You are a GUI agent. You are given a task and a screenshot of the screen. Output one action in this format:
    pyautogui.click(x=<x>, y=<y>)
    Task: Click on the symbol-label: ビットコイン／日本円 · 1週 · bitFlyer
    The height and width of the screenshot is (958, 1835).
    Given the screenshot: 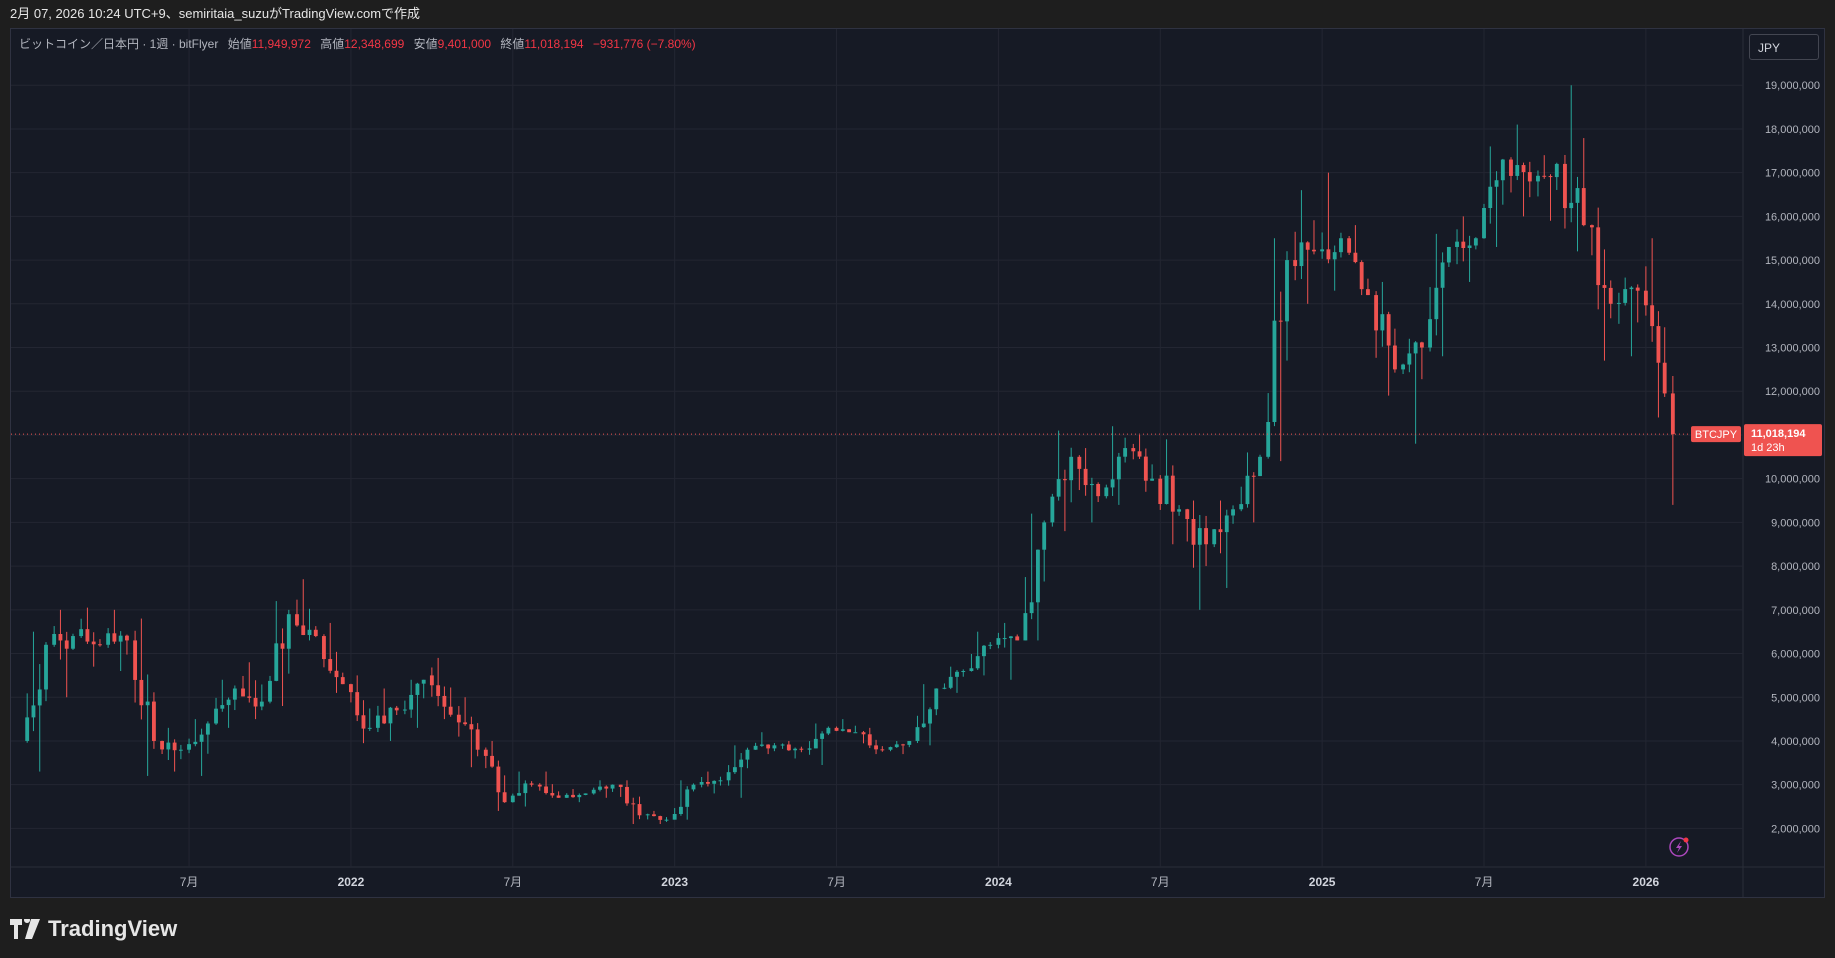 What is the action you would take?
    pyautogui.click(x=119, y=44)
    